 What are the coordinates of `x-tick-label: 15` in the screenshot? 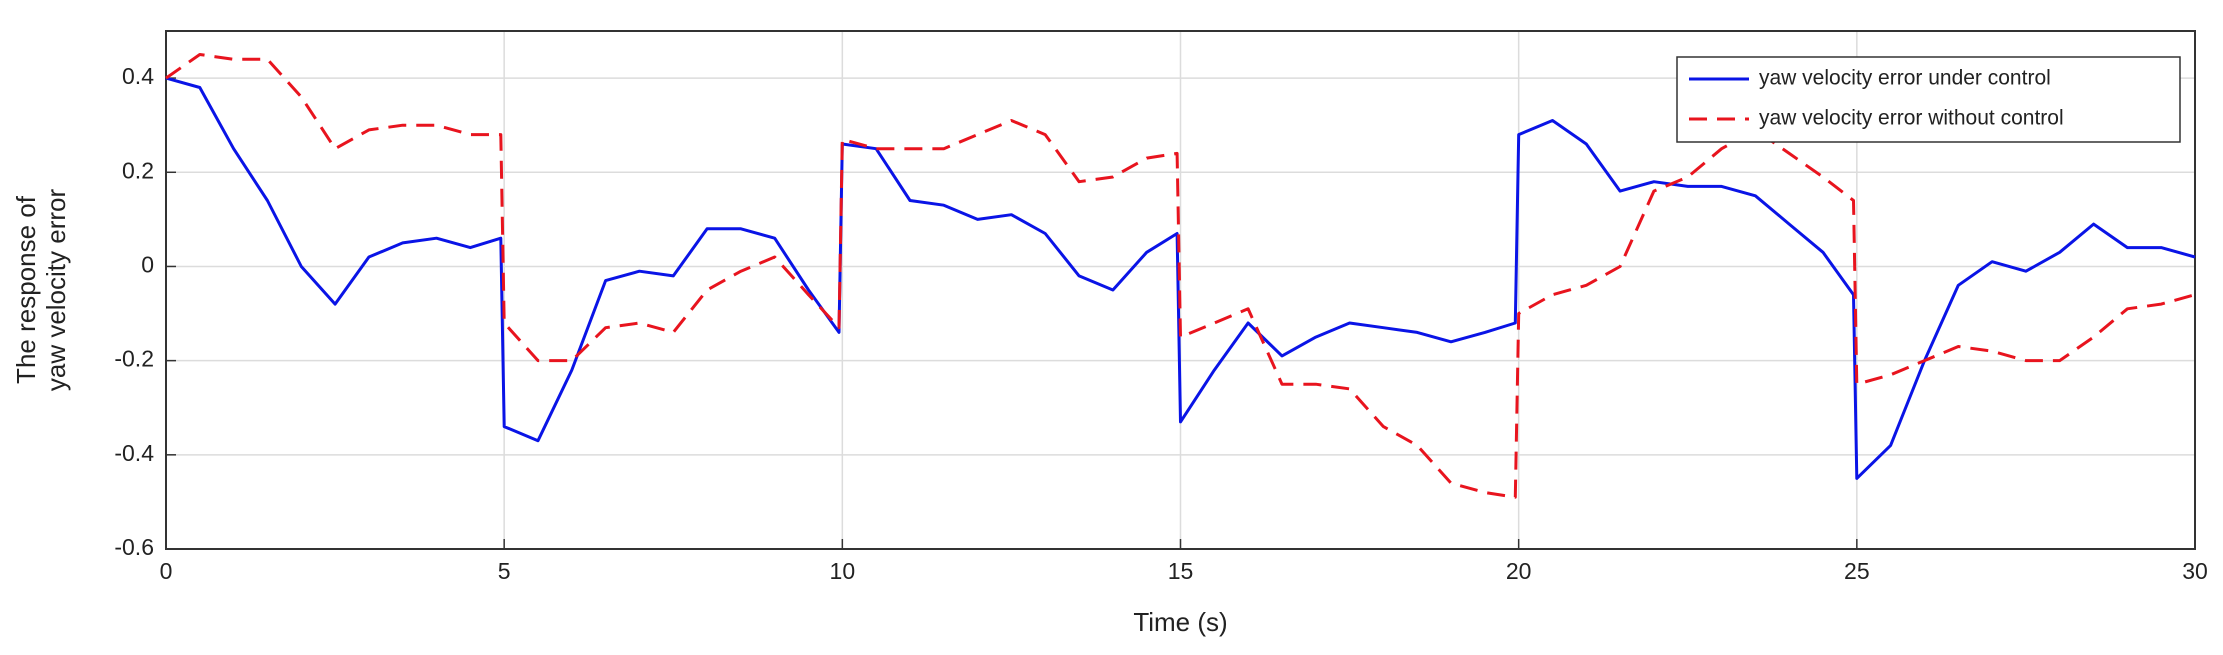 It's located at (1181, 571).